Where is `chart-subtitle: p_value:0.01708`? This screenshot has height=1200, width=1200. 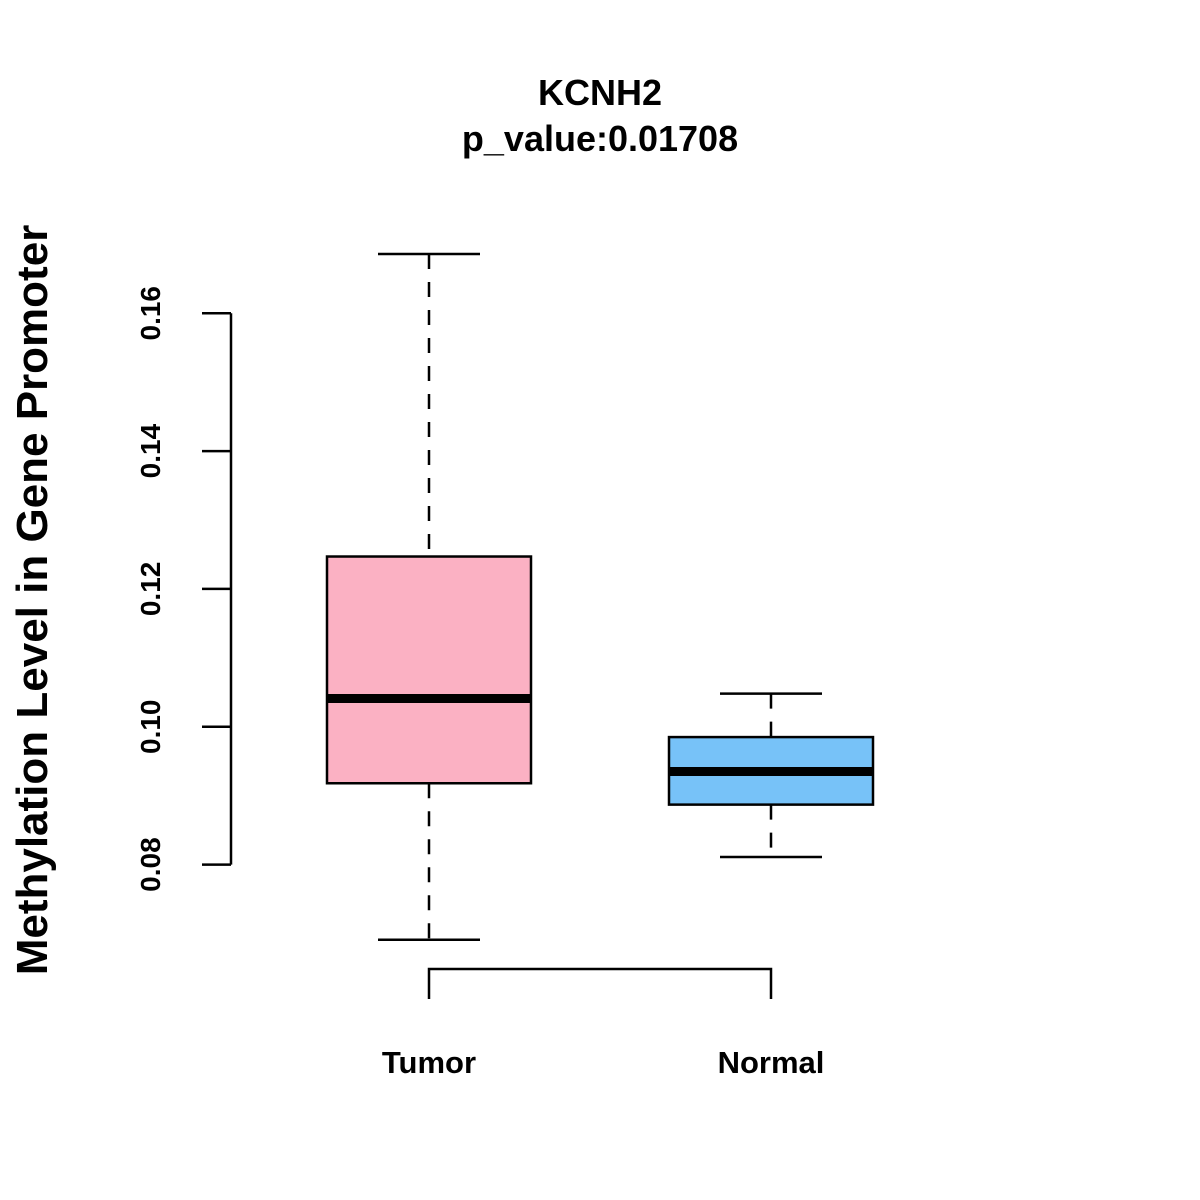 chart-subtitle: p_value:0.01708 is located at coordinates (600, 138).